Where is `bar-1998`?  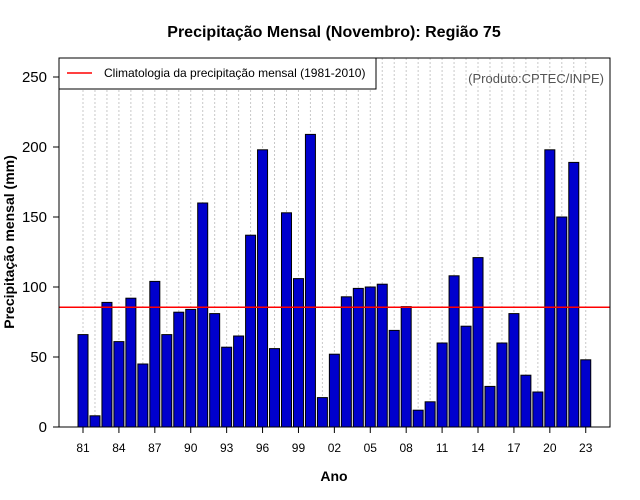
bar-1998 is located at coordinates (286, 320).